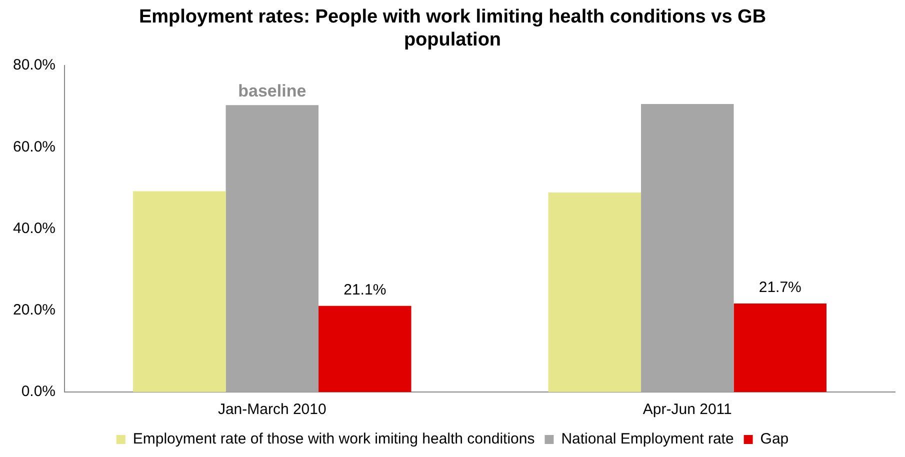 Image resolution: width=905 pixels, height=457 pixels. I want to click on y-tick-label: 60.0%, so click(34, 147).